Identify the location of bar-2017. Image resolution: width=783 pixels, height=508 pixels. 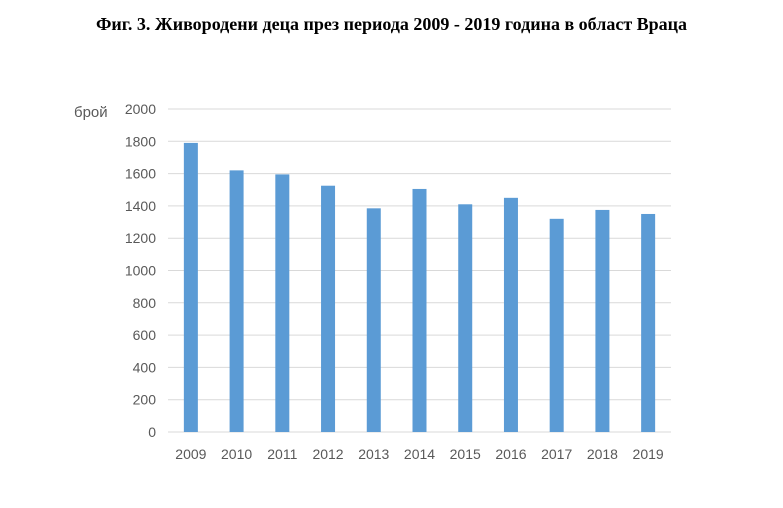
(556, 325).